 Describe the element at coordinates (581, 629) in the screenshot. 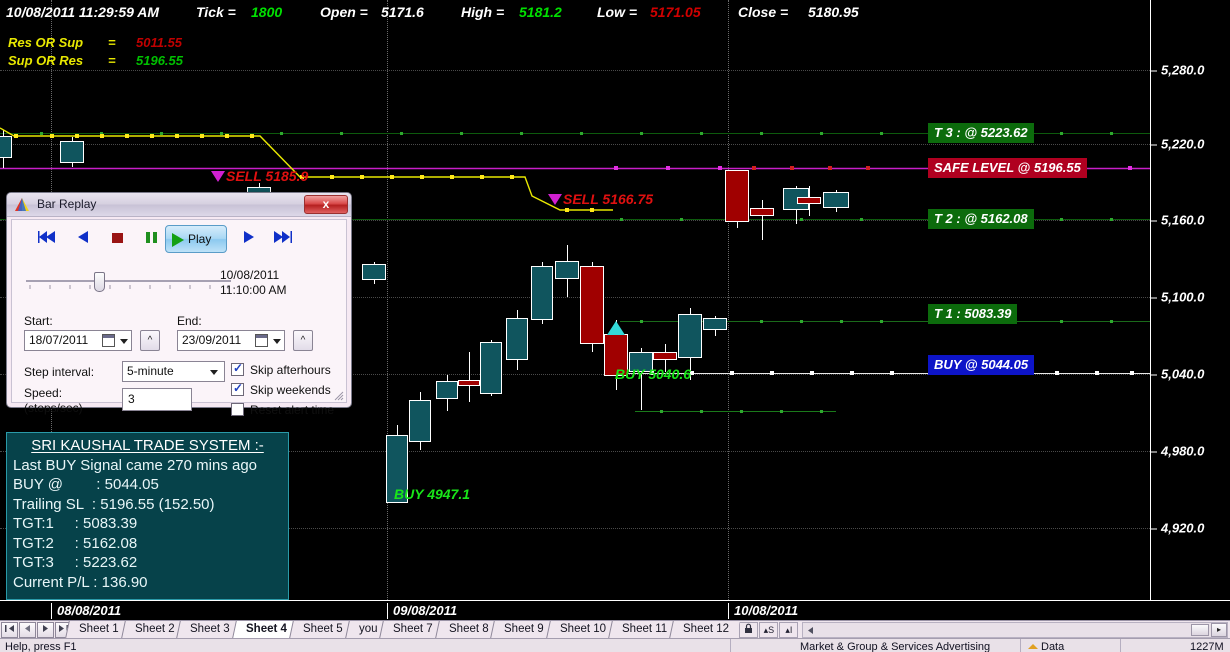

I see `sheet-tab-sheet-10: Sheet 10` at that location.